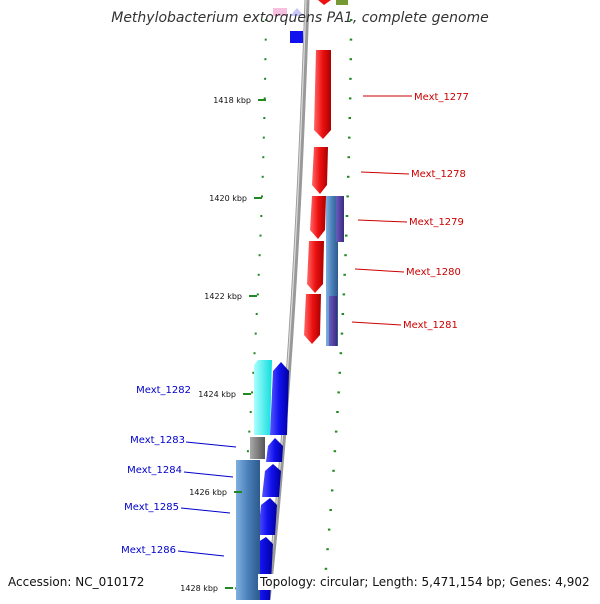  Describe the element at coordinates (208, 492) in the screenshot. I see `kbp-label: 1426 kbp` at that location.